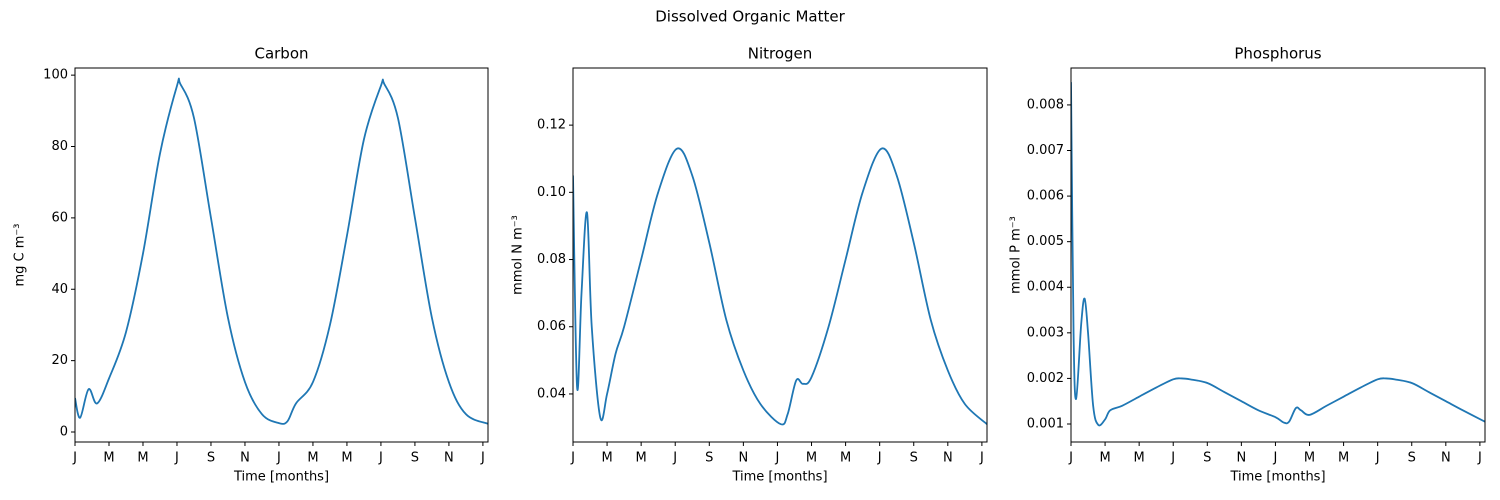 The width and height of the screenshot is (1500, 500). What do you see at coordinates (1277, 54) in the screenshot?
I see `subplot-title: Phosphorus` at bounding box center [1277, 54].